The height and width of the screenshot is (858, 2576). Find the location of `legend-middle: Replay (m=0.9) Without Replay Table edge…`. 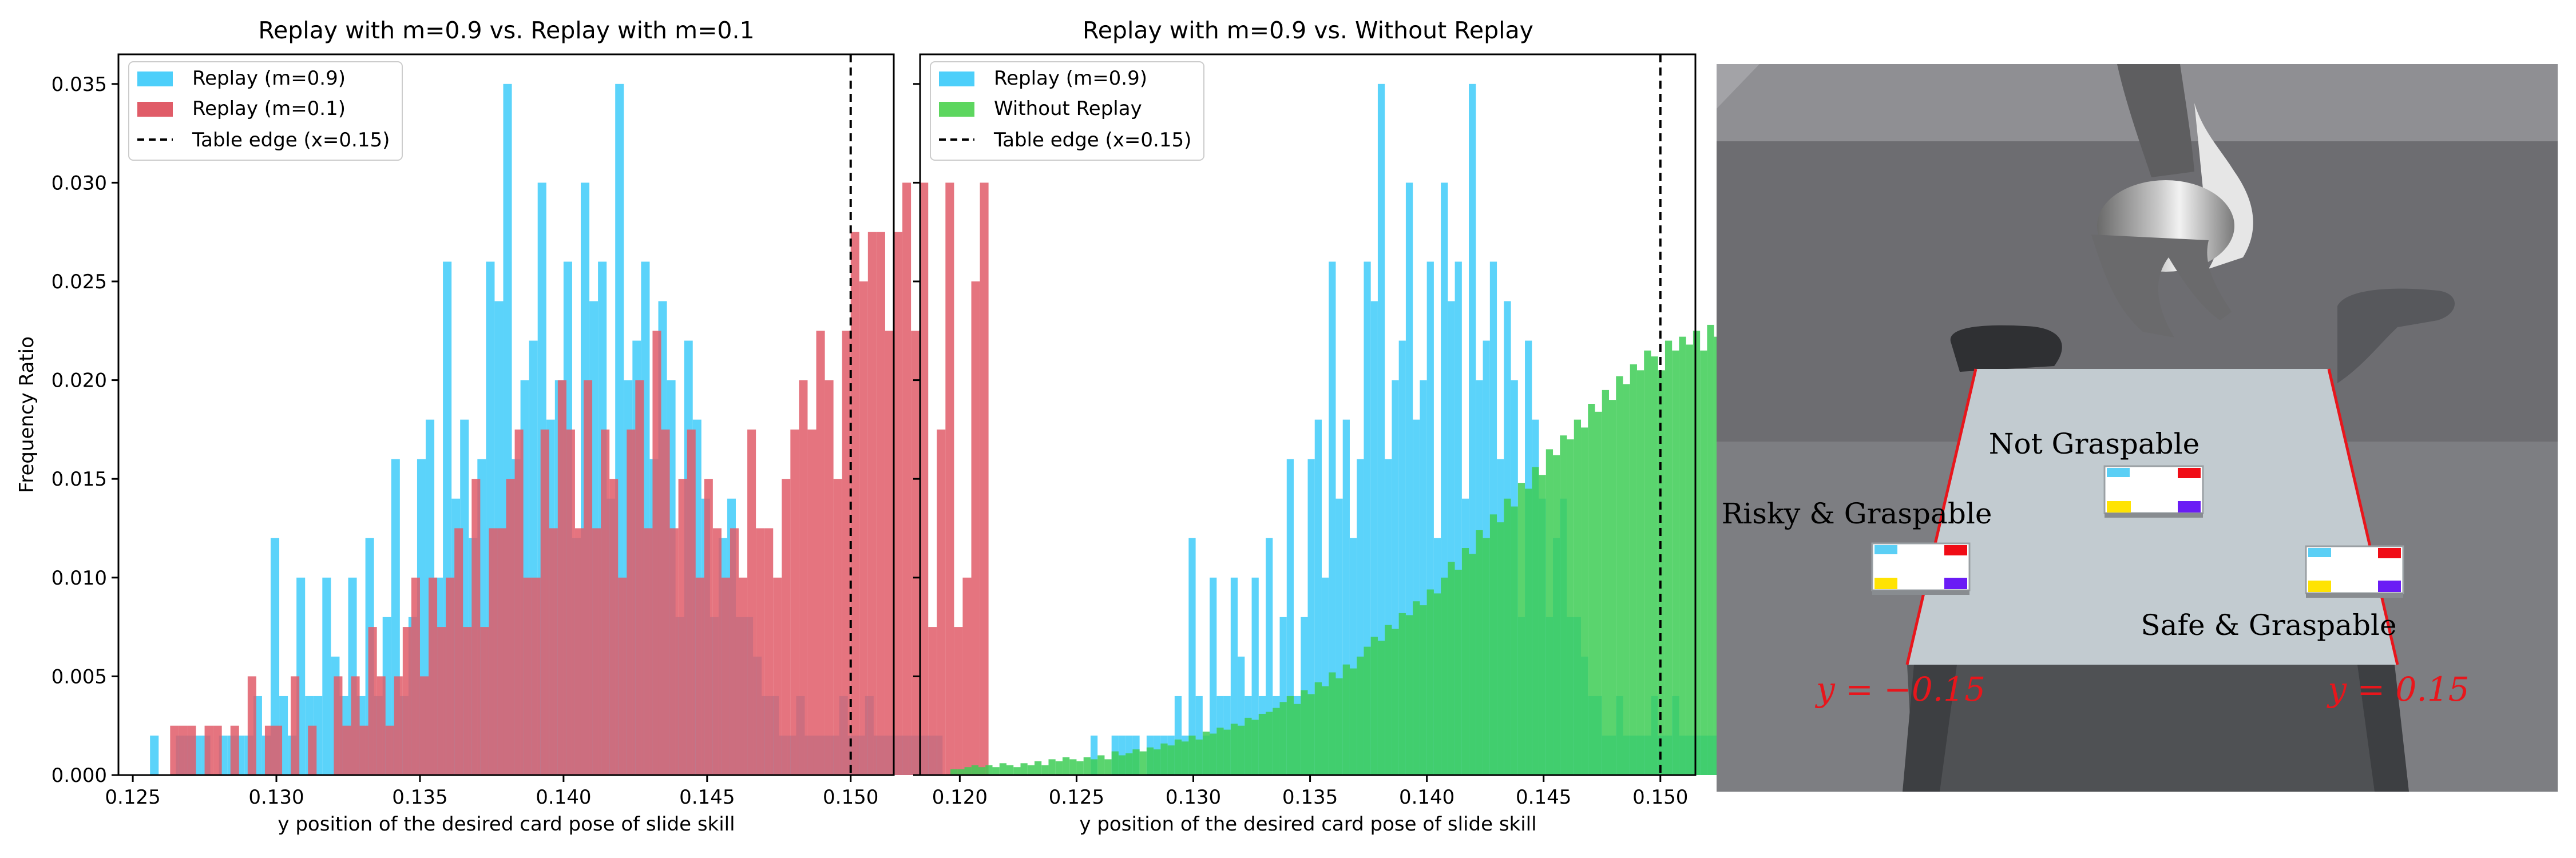

legend-middle: Replay (m=0.9) Without Replay Table edge… is located at coordinates (1067, 111).